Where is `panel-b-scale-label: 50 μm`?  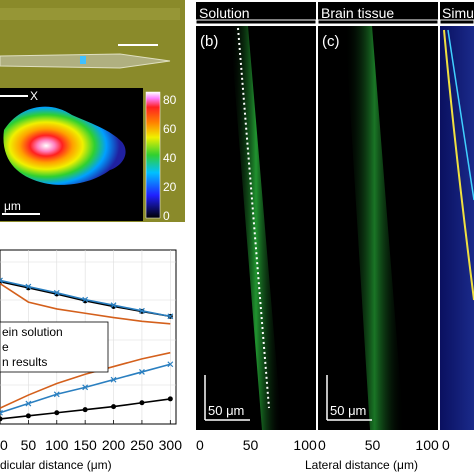
panel-b-scale-label: 50 μm is located at coordinates (226, 410).